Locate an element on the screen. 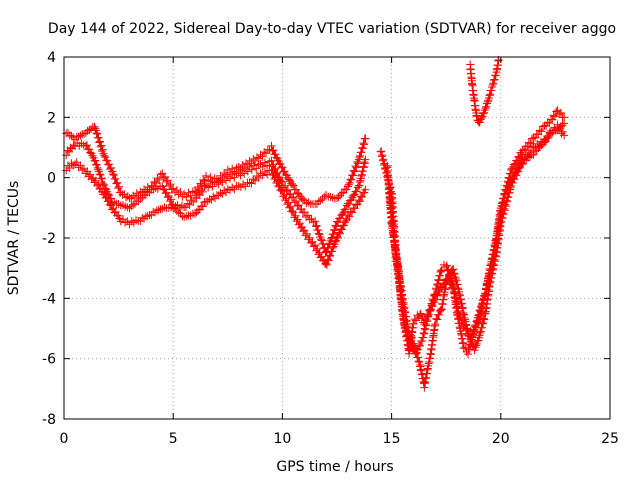 This screenshot has height=480, width=640. x-axis-label: GPS time / hours is located at coordinates (334, 467).